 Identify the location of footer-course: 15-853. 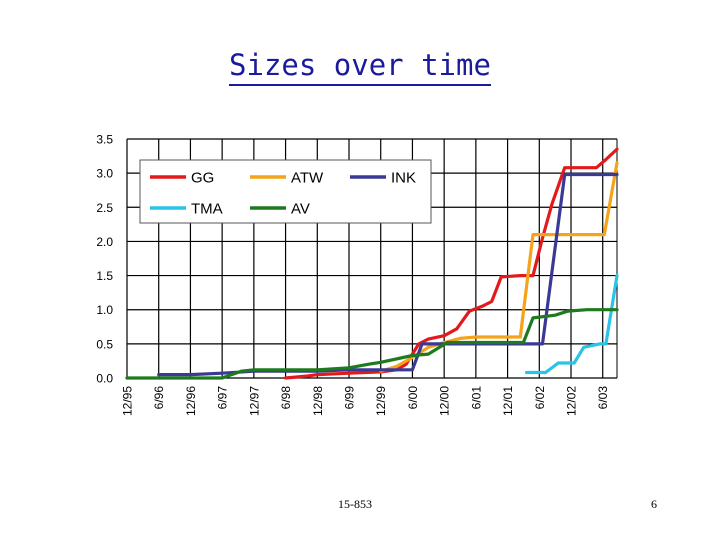
(355, 504).